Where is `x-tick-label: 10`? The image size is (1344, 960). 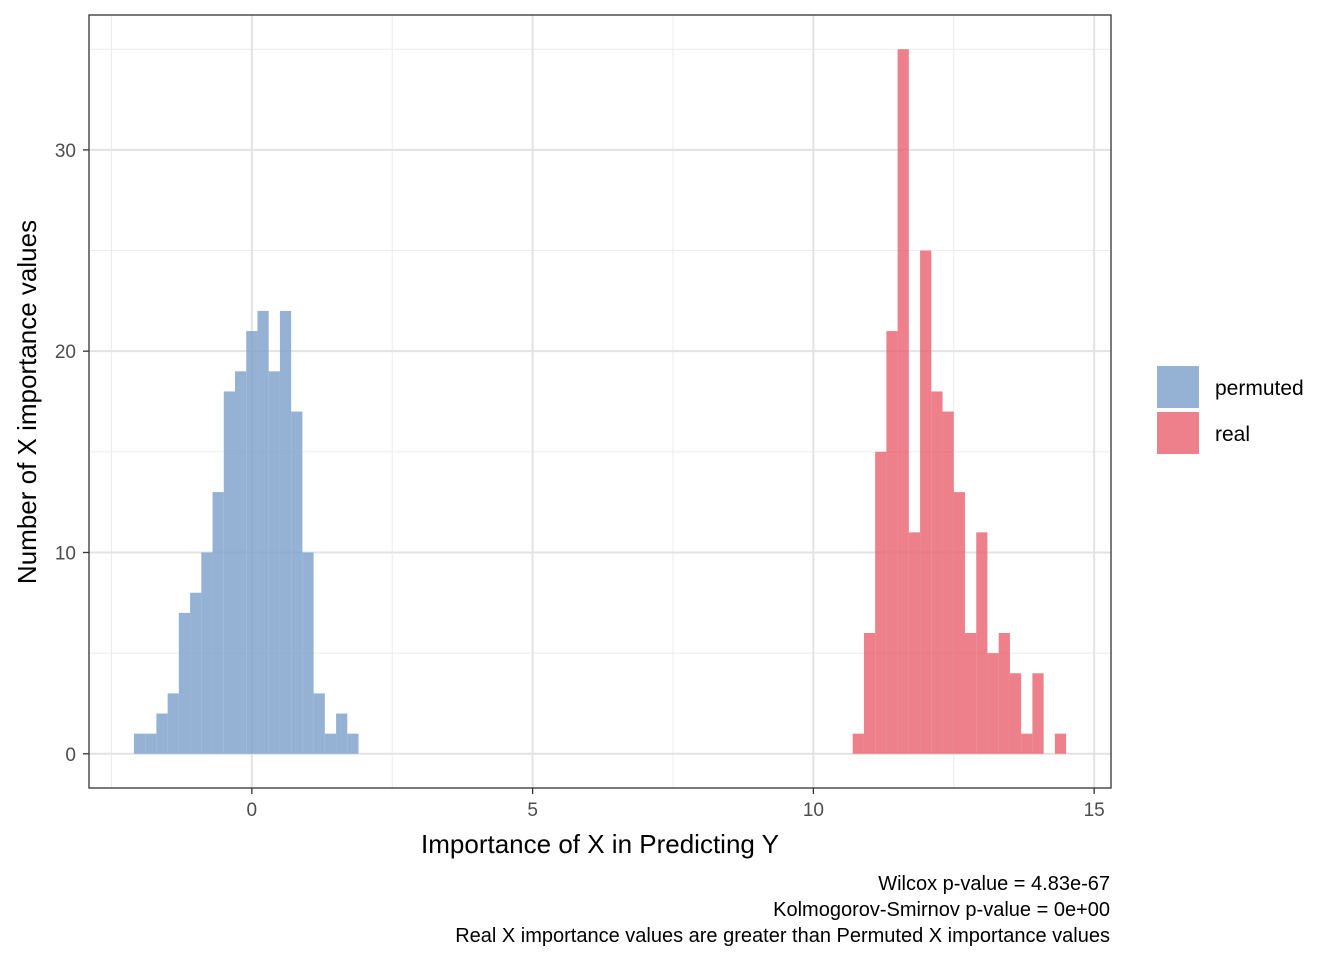
x-tick-label: 10 is located at coordinates (813, 810).